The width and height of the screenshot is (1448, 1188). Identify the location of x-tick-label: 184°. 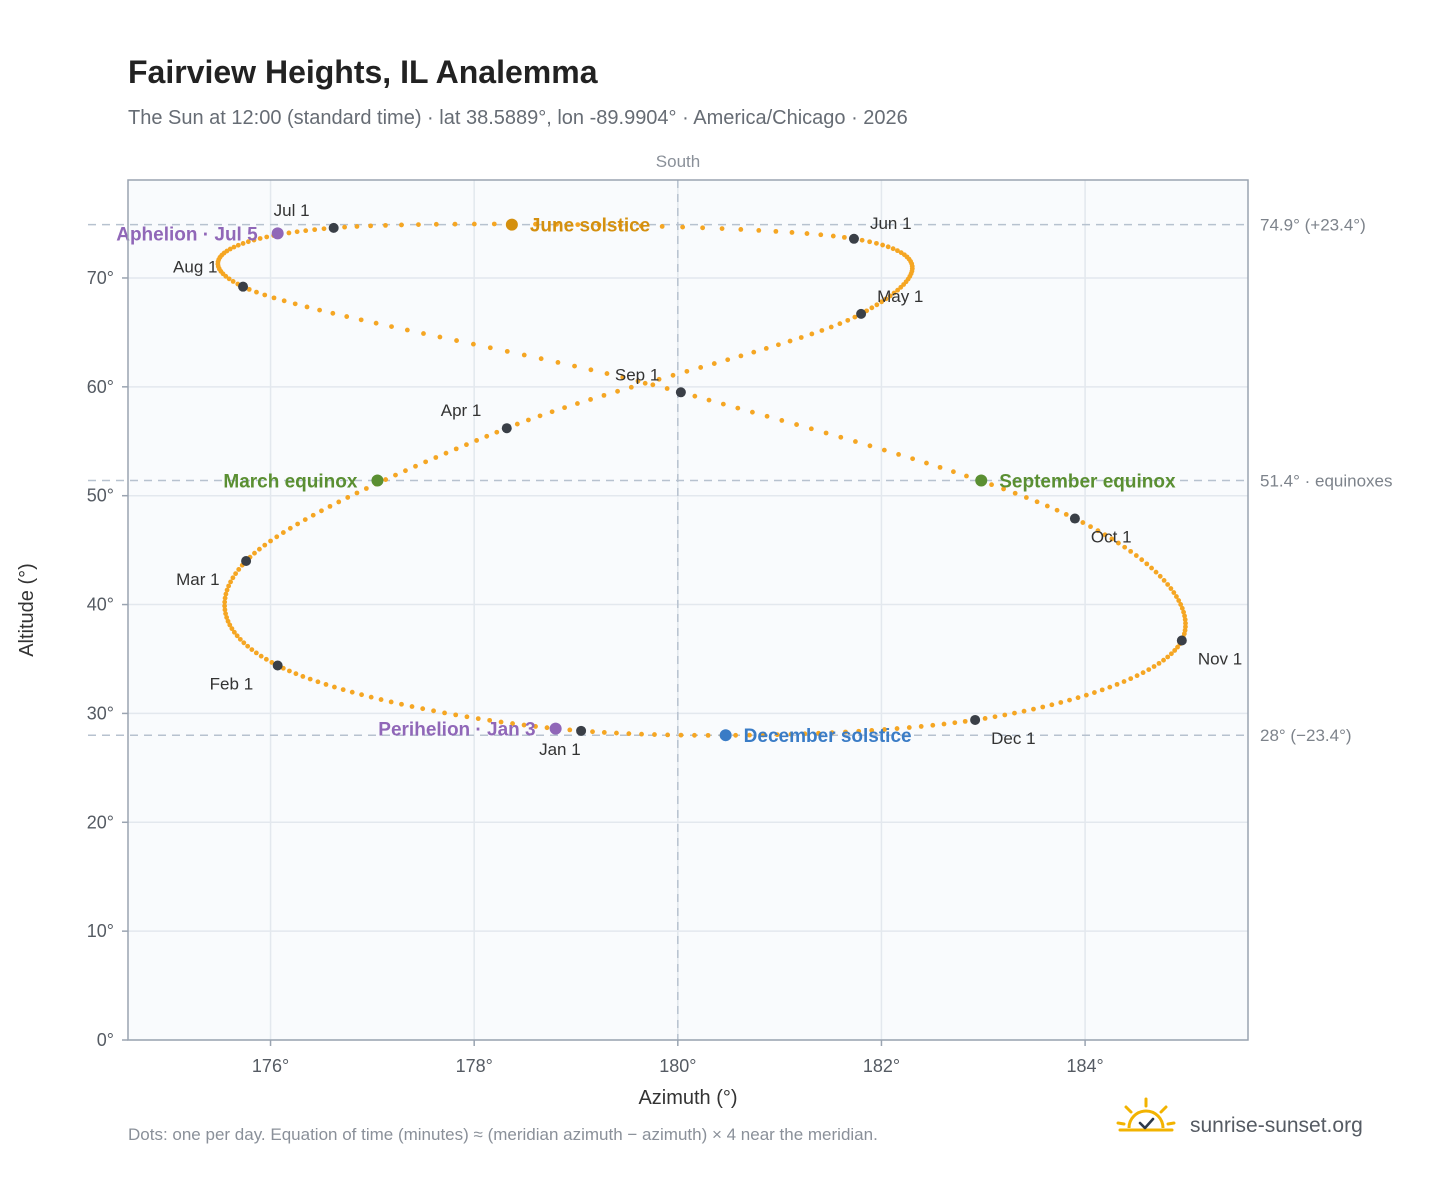
(1084, 1066).